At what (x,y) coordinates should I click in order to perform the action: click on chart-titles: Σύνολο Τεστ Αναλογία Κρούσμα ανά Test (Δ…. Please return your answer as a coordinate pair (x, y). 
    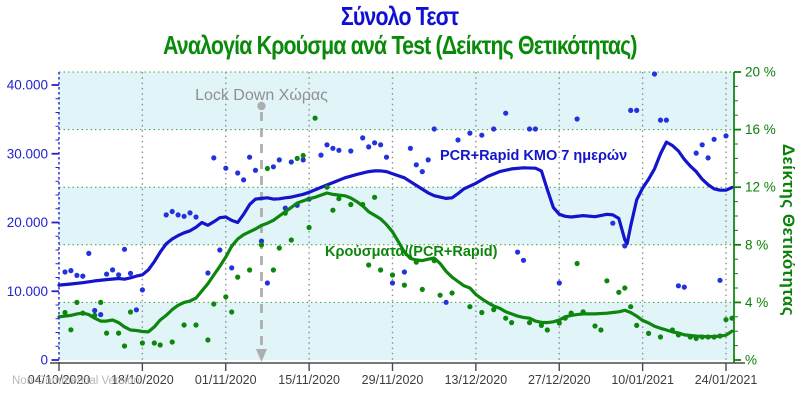
    Looking at the image, I should click on (399, 31).